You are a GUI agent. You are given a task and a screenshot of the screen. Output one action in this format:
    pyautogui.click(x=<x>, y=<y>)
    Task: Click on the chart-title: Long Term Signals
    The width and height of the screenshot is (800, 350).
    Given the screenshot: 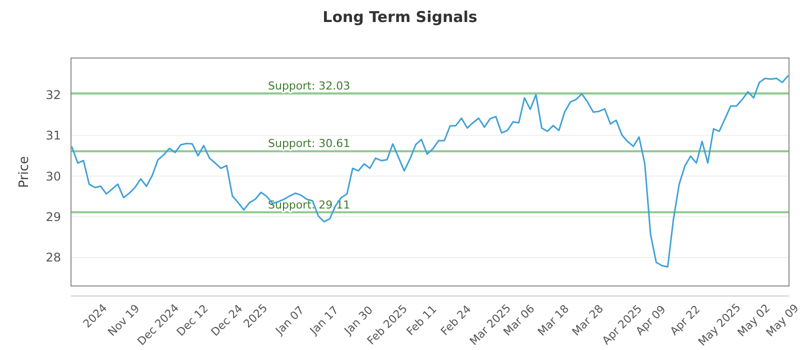 What is the action you would take?
    pyautogui.click(x=400, y=17)
    